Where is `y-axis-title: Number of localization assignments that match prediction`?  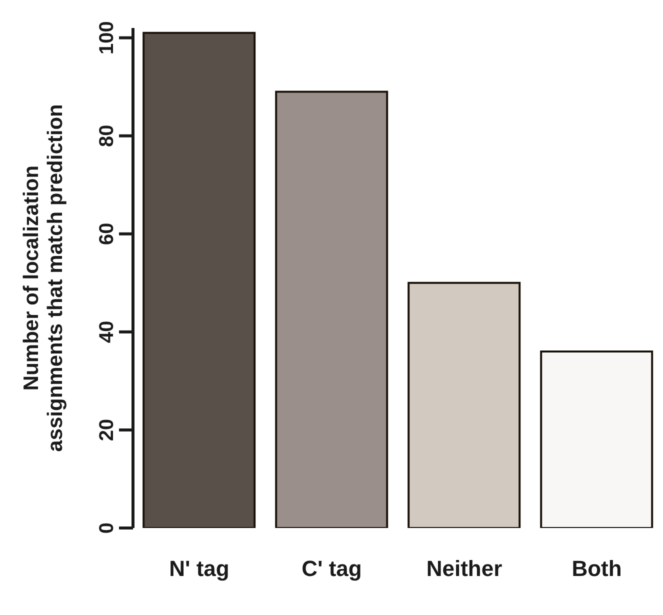
y-axis-title: Number of localization assignments that match prediction is located at coordinates (43, 278).